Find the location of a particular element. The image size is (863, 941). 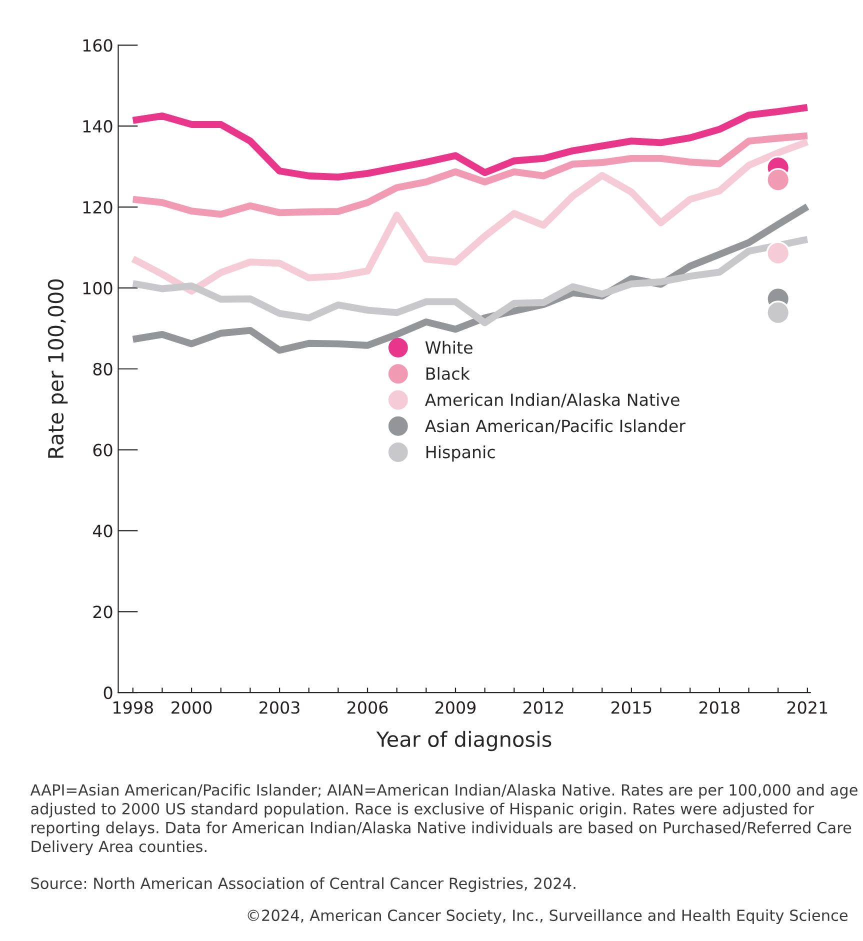

y-tick-label: 100 is located at coordinates (97, 288).